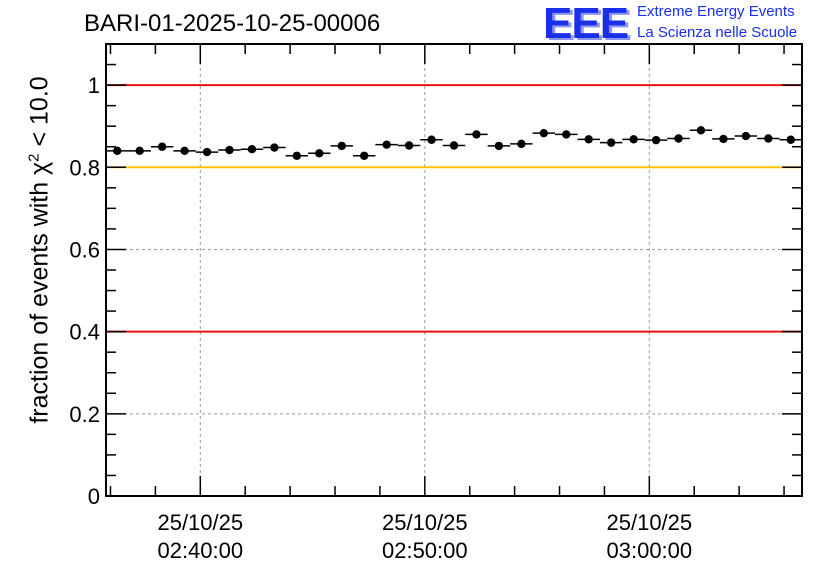 The image size is (836, 572). I want to click on logo-line-2: La Scienza nelle Scuole, so click(717, 32).